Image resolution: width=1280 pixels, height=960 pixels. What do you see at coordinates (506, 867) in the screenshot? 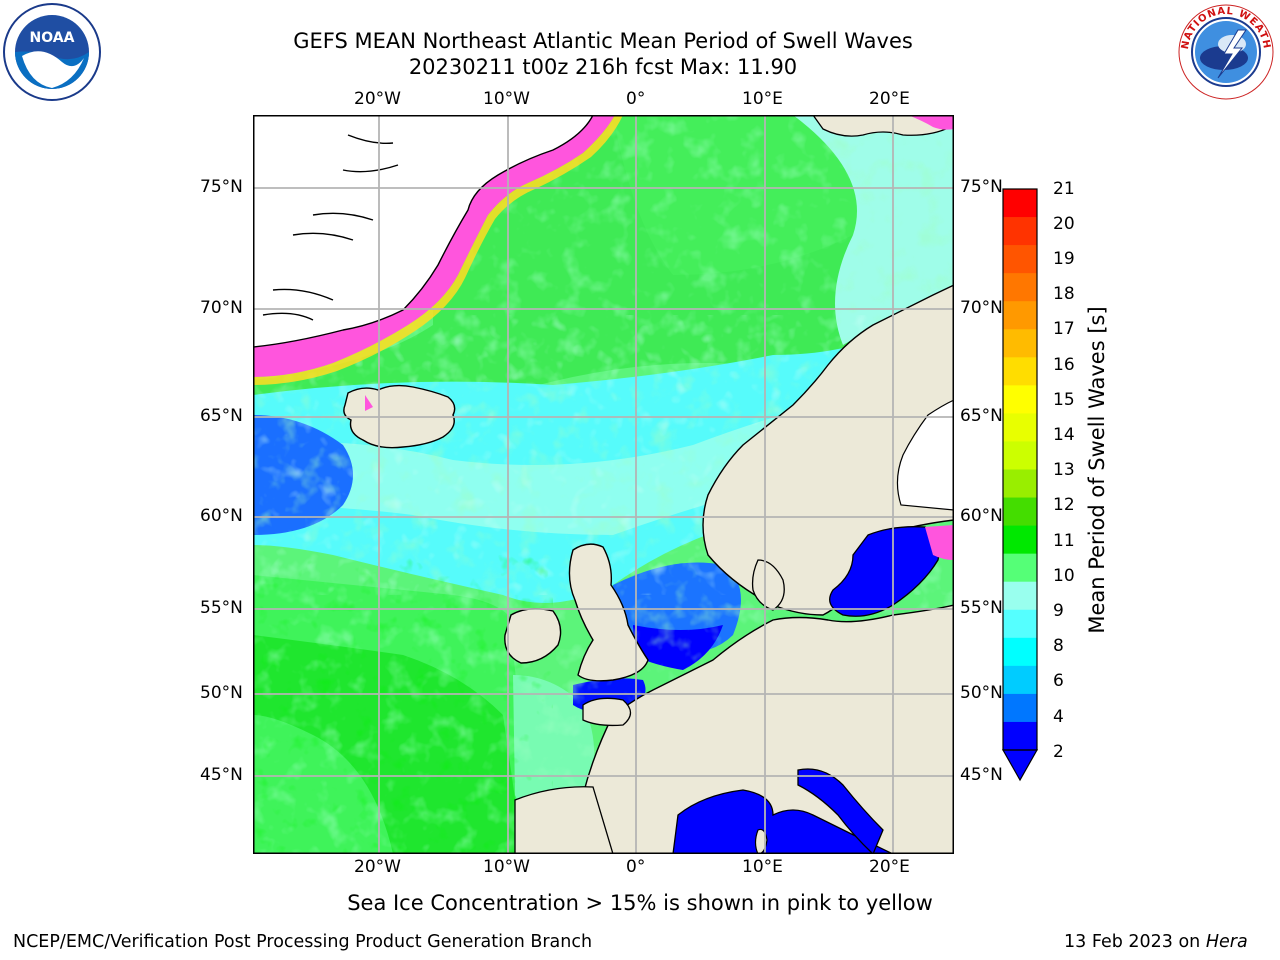
I see `lon-label-bottom-10w: 10°W` at bounding box center [506, 867].